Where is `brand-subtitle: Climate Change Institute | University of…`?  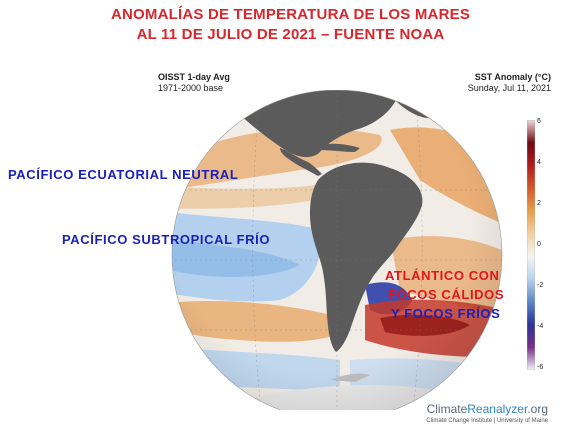 brand-subtitle: Climate Change Institute | University of… is located at coordinates (487, 421).